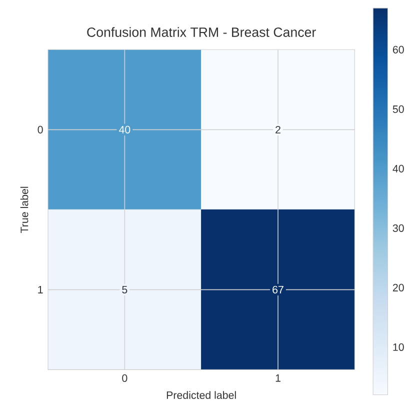 This screenshot has width=417, height=407. I want to click on data-label: 5, so click(125, 290).